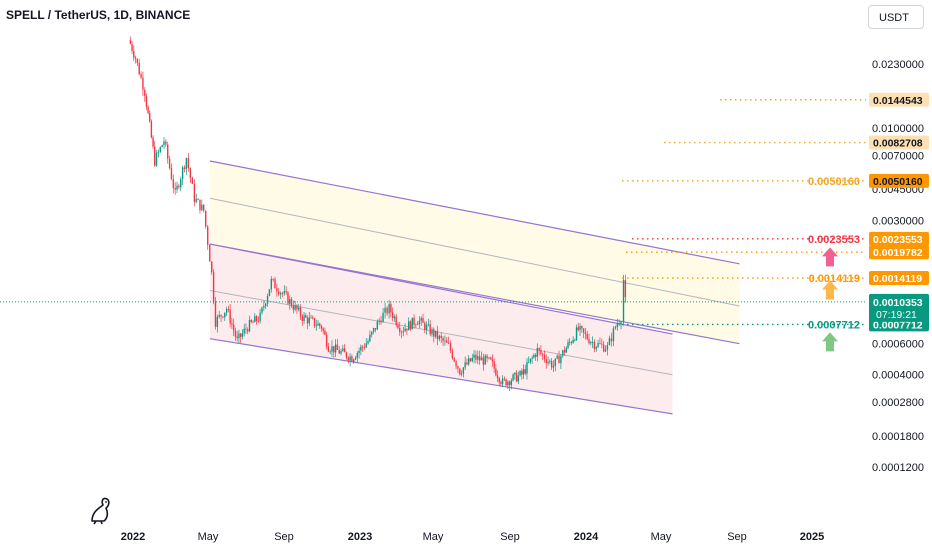 The image size is (932, 550). What do you see at coordinates (812, 537) in the screenshot?
I see `x-axis-tick-label: 2025` at bounding box center [812, 537].